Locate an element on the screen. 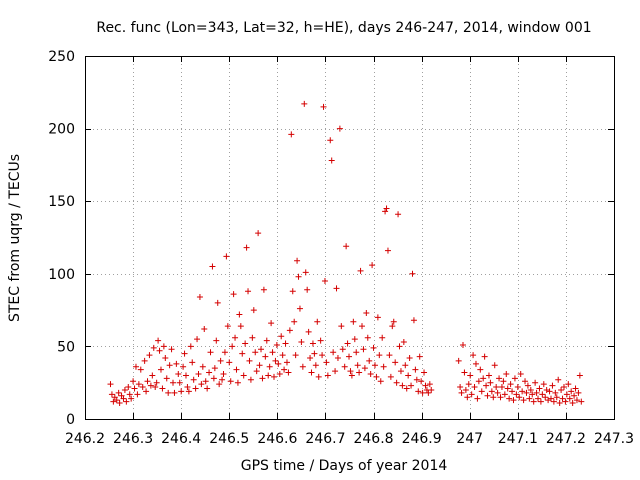 The width and height of the screenshot is (640, 480). x-tick-label: 247.2 is located at coordinates (566, 439).